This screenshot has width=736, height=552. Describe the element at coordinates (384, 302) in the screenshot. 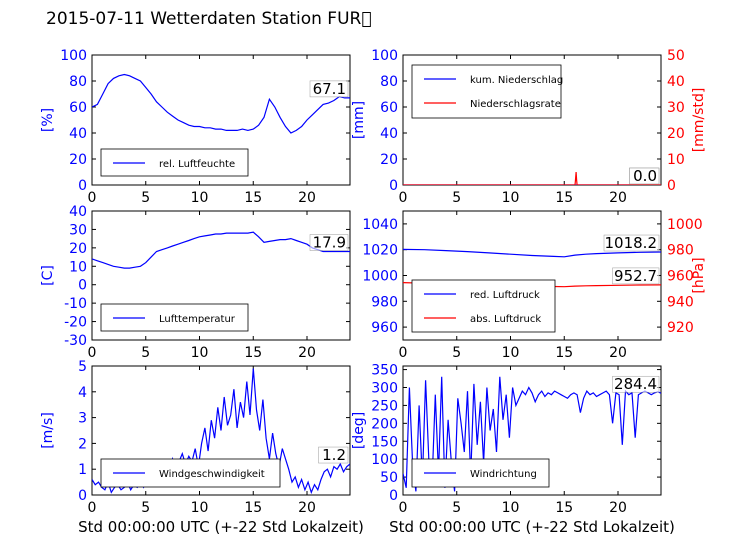

I see `pressure-ytick-label: 980` at that location.